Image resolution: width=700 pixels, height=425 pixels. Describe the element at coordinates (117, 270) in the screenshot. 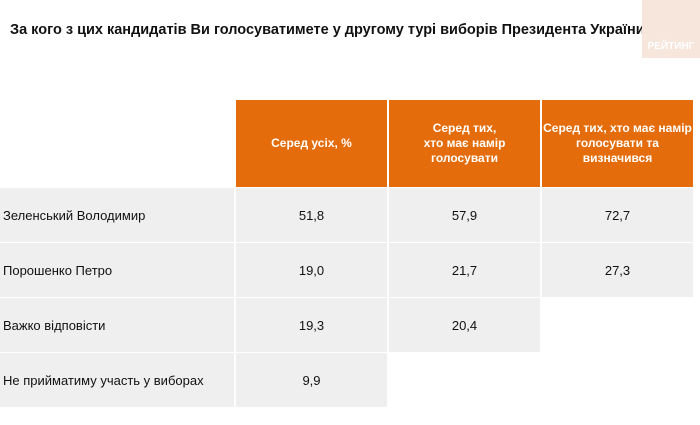

I see `row-label: Порошенко Петро` at that location.